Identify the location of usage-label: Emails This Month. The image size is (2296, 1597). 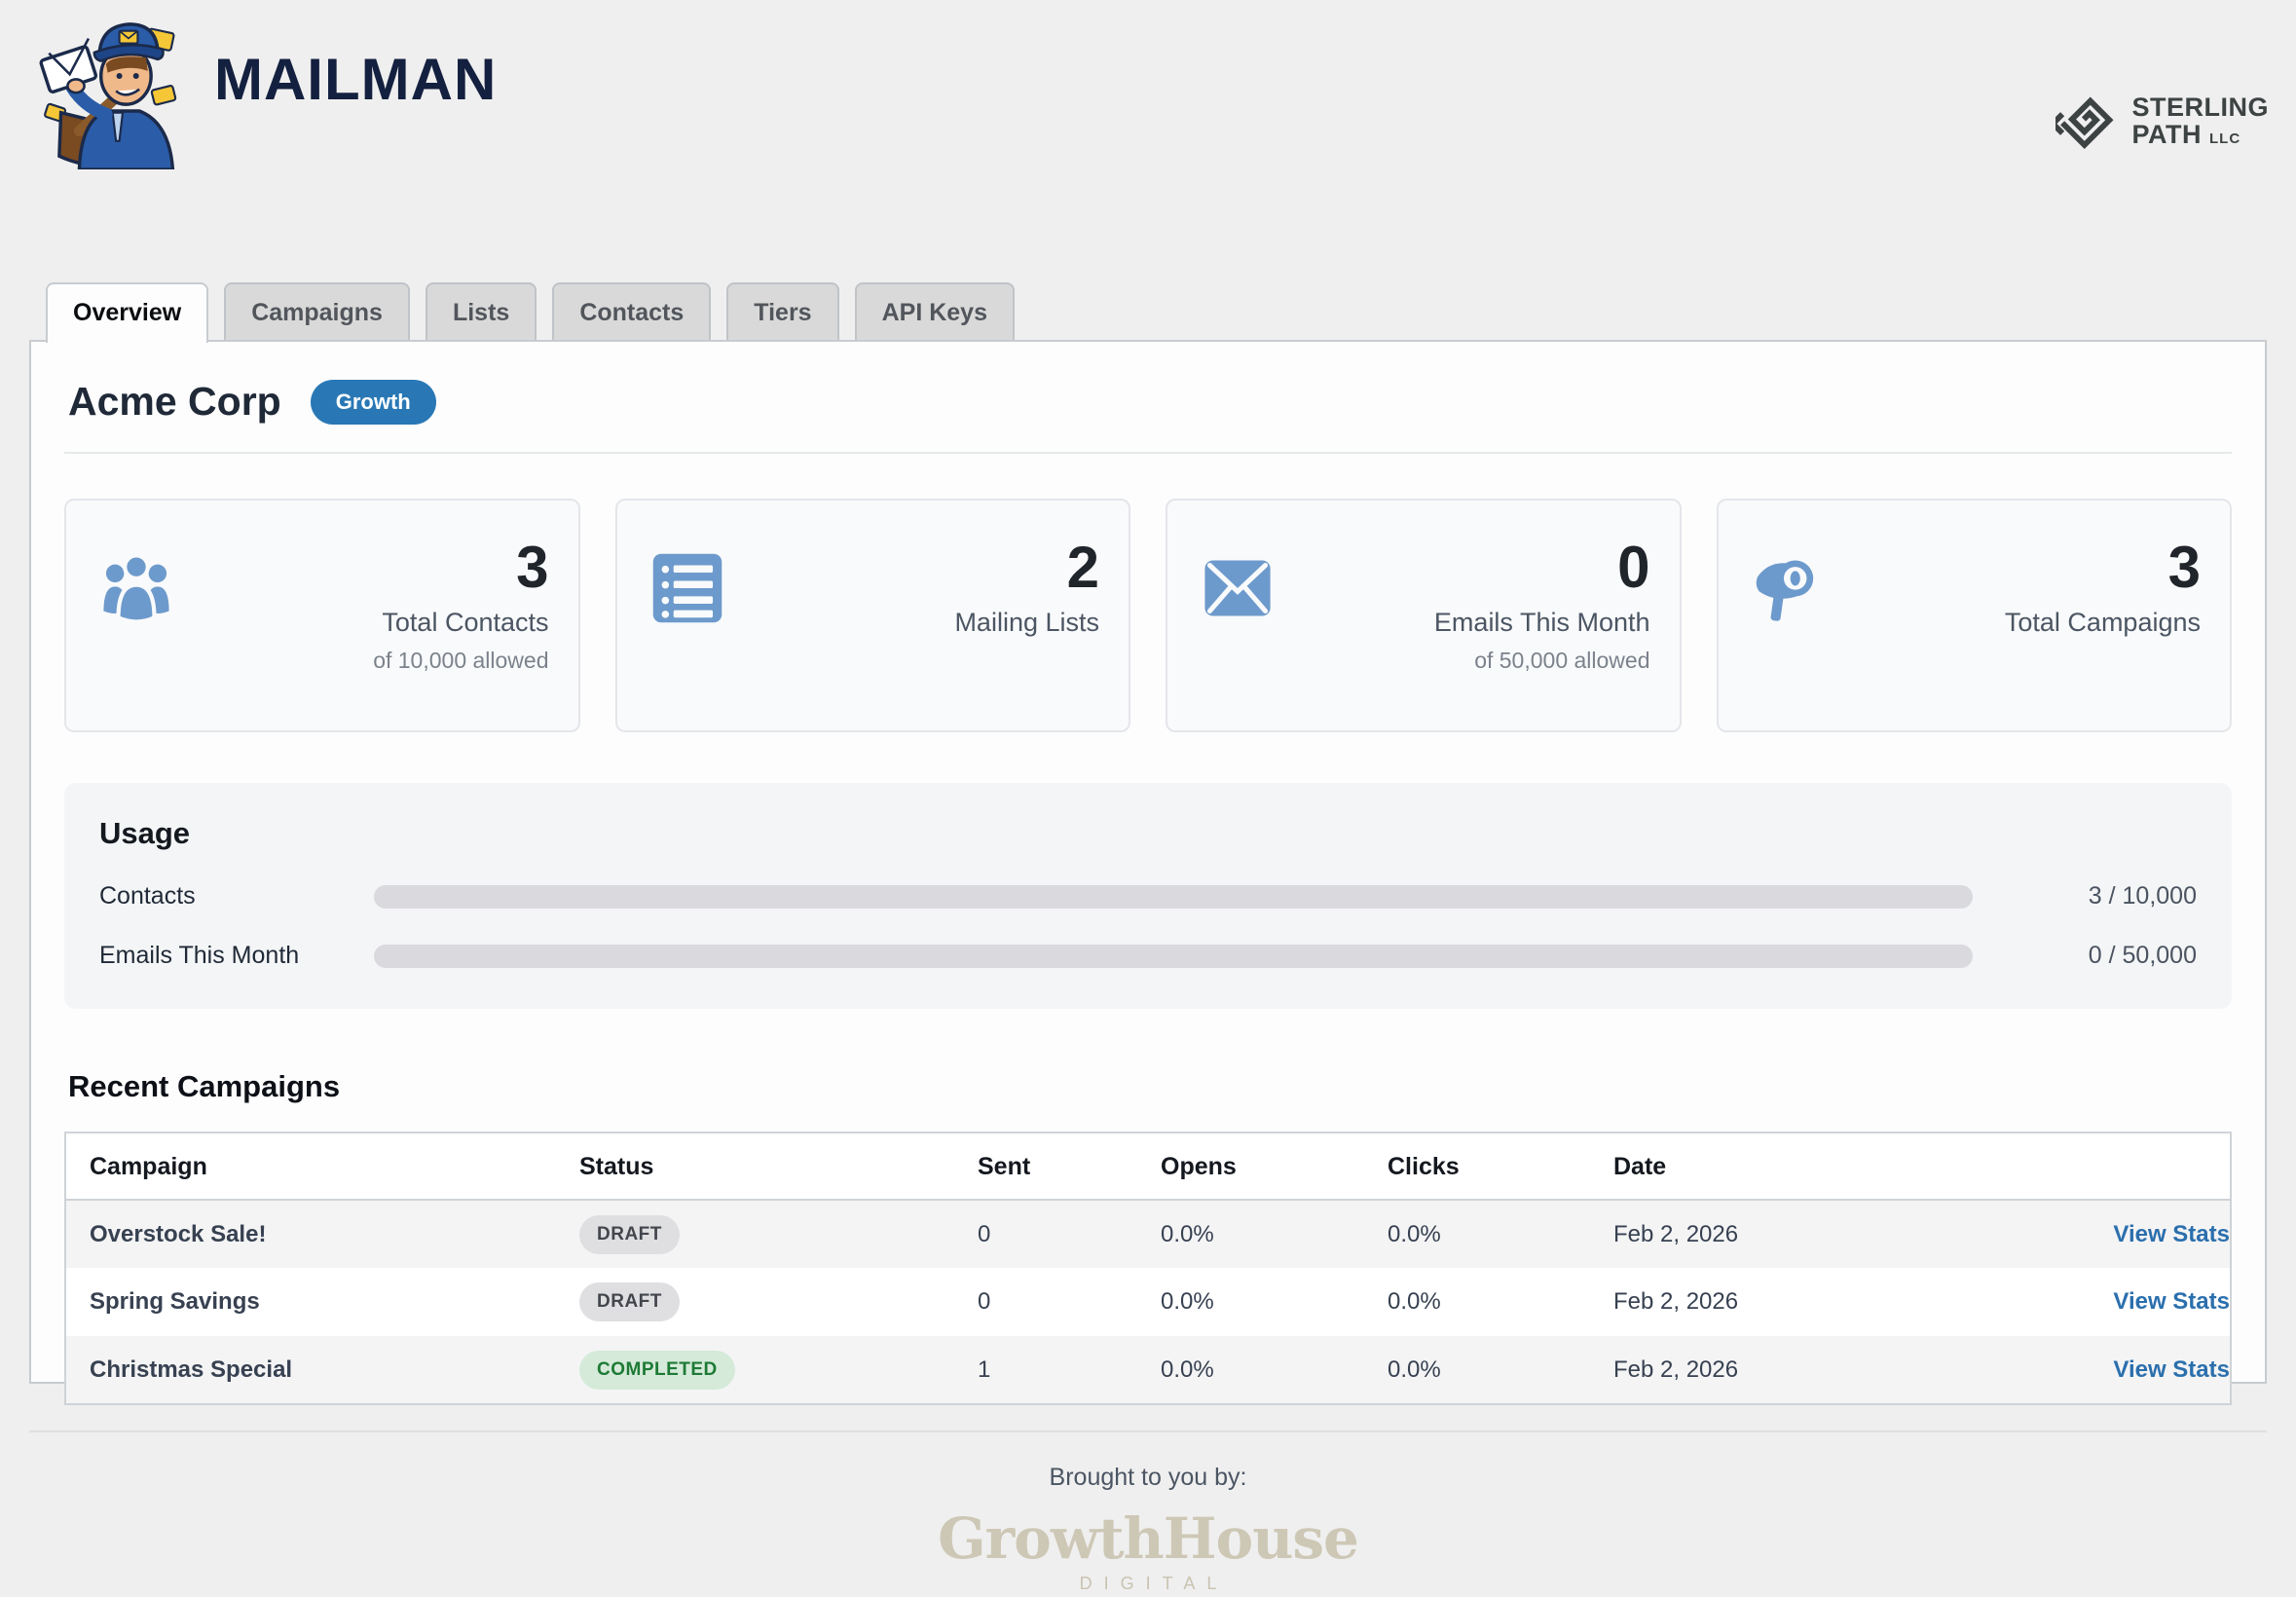
(200, 955).